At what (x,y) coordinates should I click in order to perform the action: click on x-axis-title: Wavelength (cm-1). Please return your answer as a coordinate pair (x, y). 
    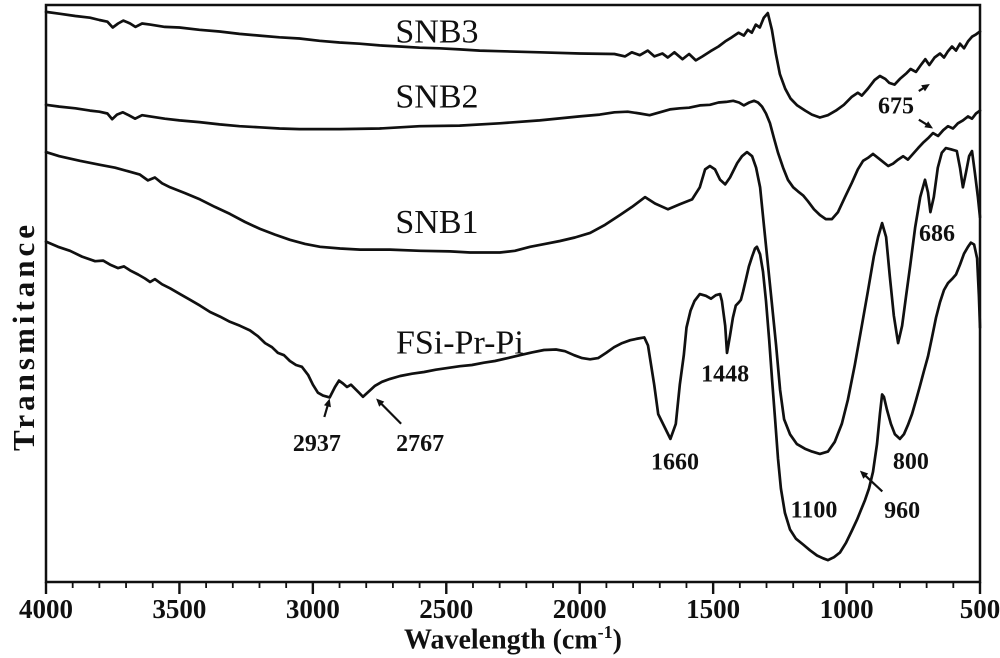
    Looking at the image, I should click on (513, 639).